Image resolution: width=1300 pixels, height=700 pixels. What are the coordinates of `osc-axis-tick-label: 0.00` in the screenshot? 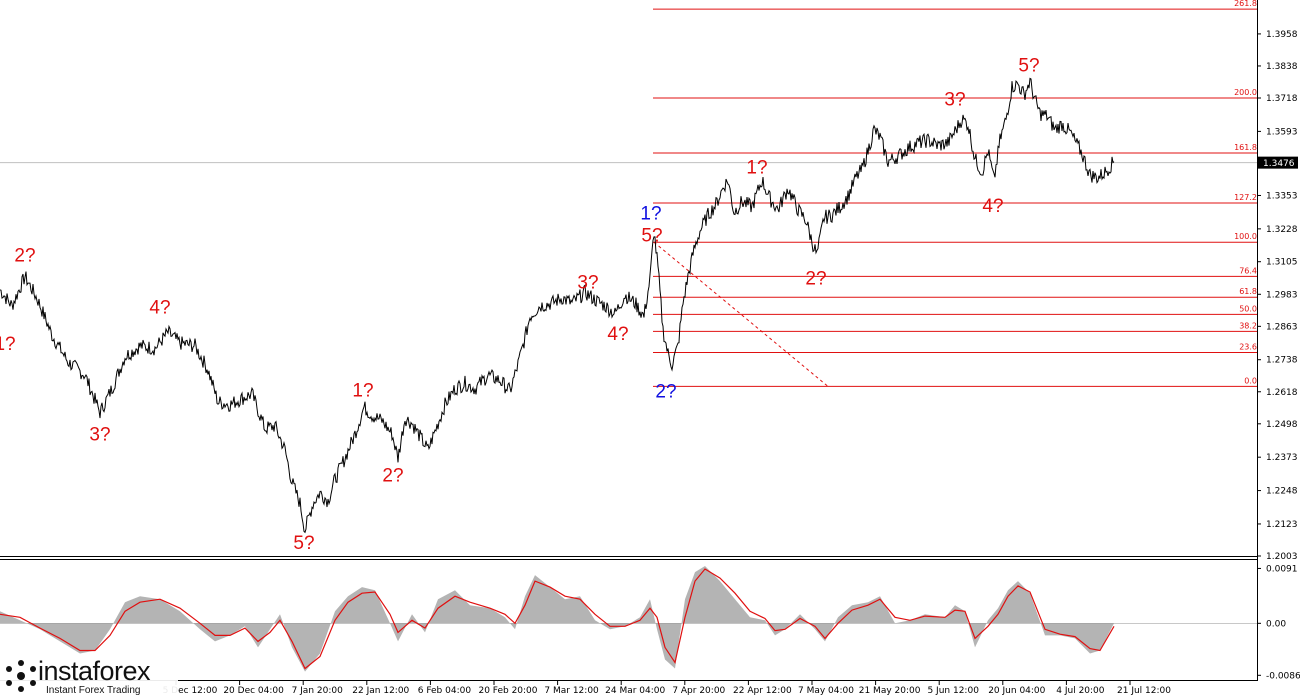 It's located at (1276, 624).